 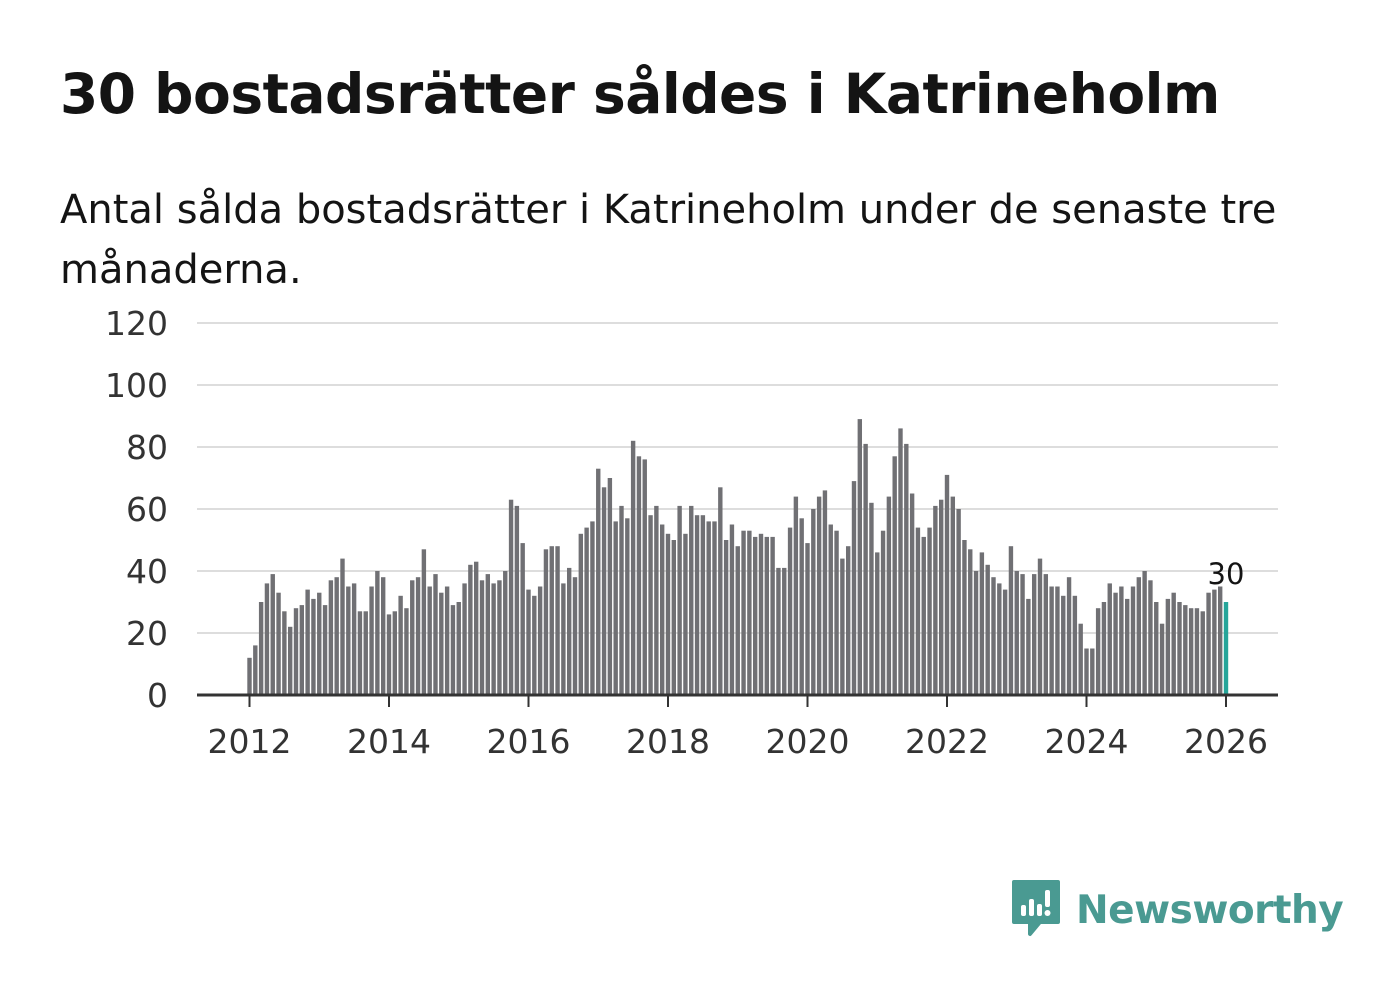 I want to click on y-tick-label: 0, so click(x=157, y=695).